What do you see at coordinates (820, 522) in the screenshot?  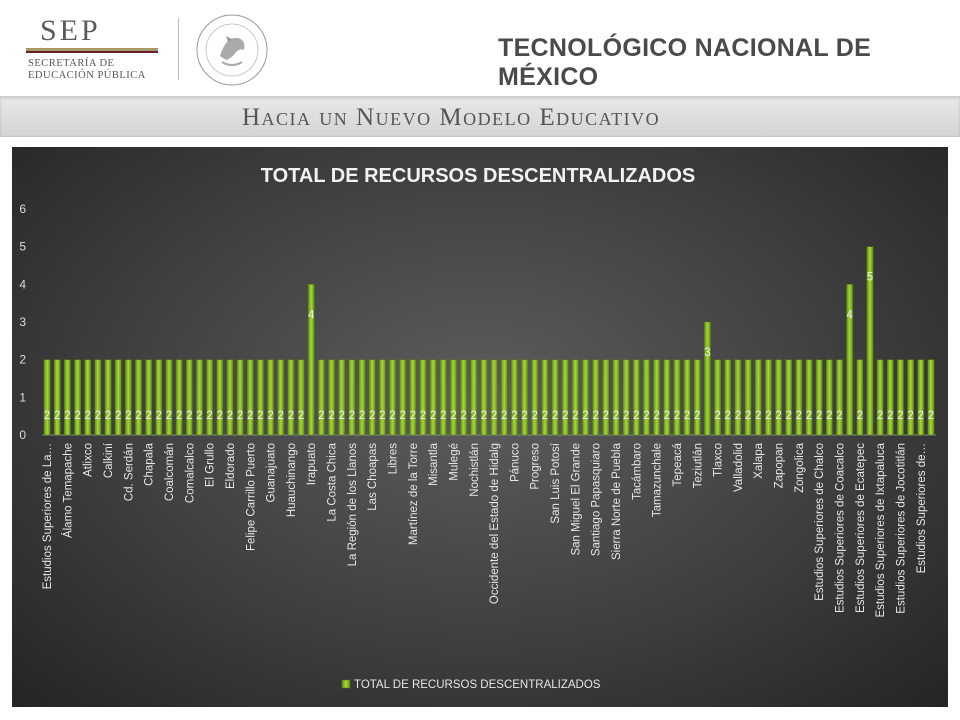 I see `x-tick-label: Estudios Superiores de Chalco` at bounding box center [820, 522].